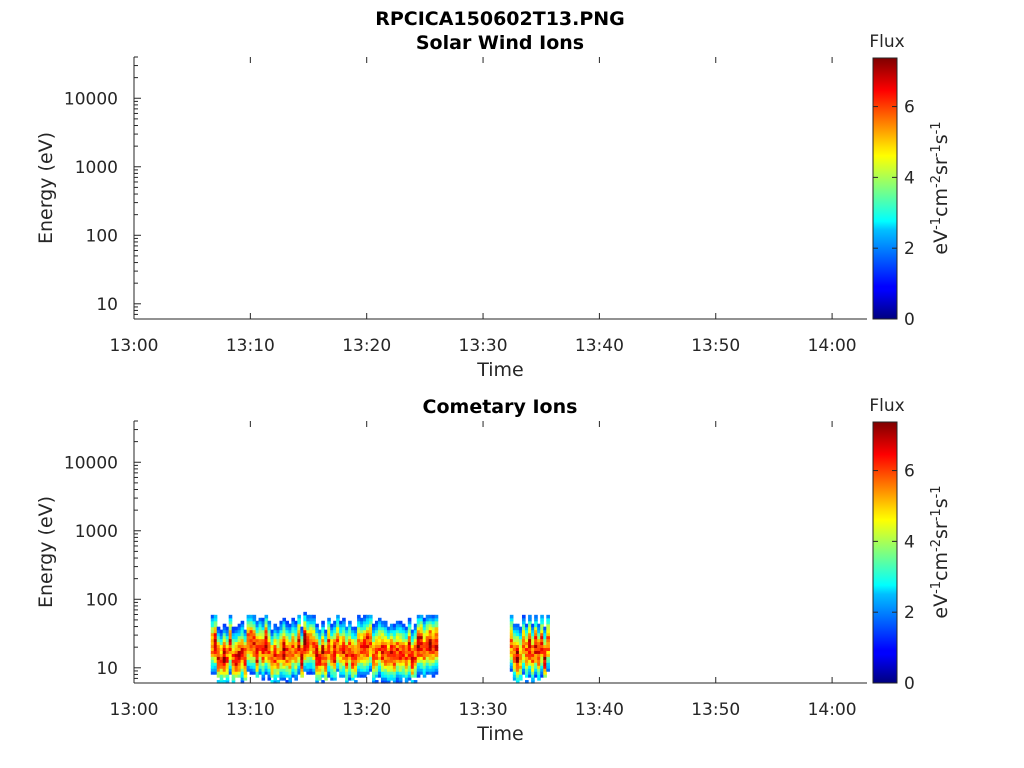 This screenshot has width=1024, height=768. What do you see at coordinates (885, 552) in the screenshot?
I see `colorbar-gradient` at bounding box center [885, 552].